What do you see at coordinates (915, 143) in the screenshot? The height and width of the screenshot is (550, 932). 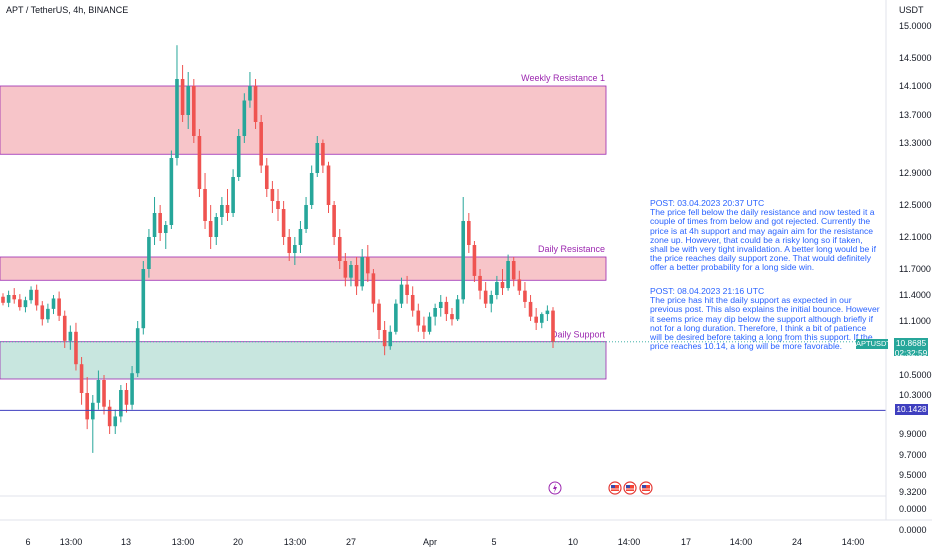 I see `price-tick-label: 13.3000` at bounding box center [915, 143].